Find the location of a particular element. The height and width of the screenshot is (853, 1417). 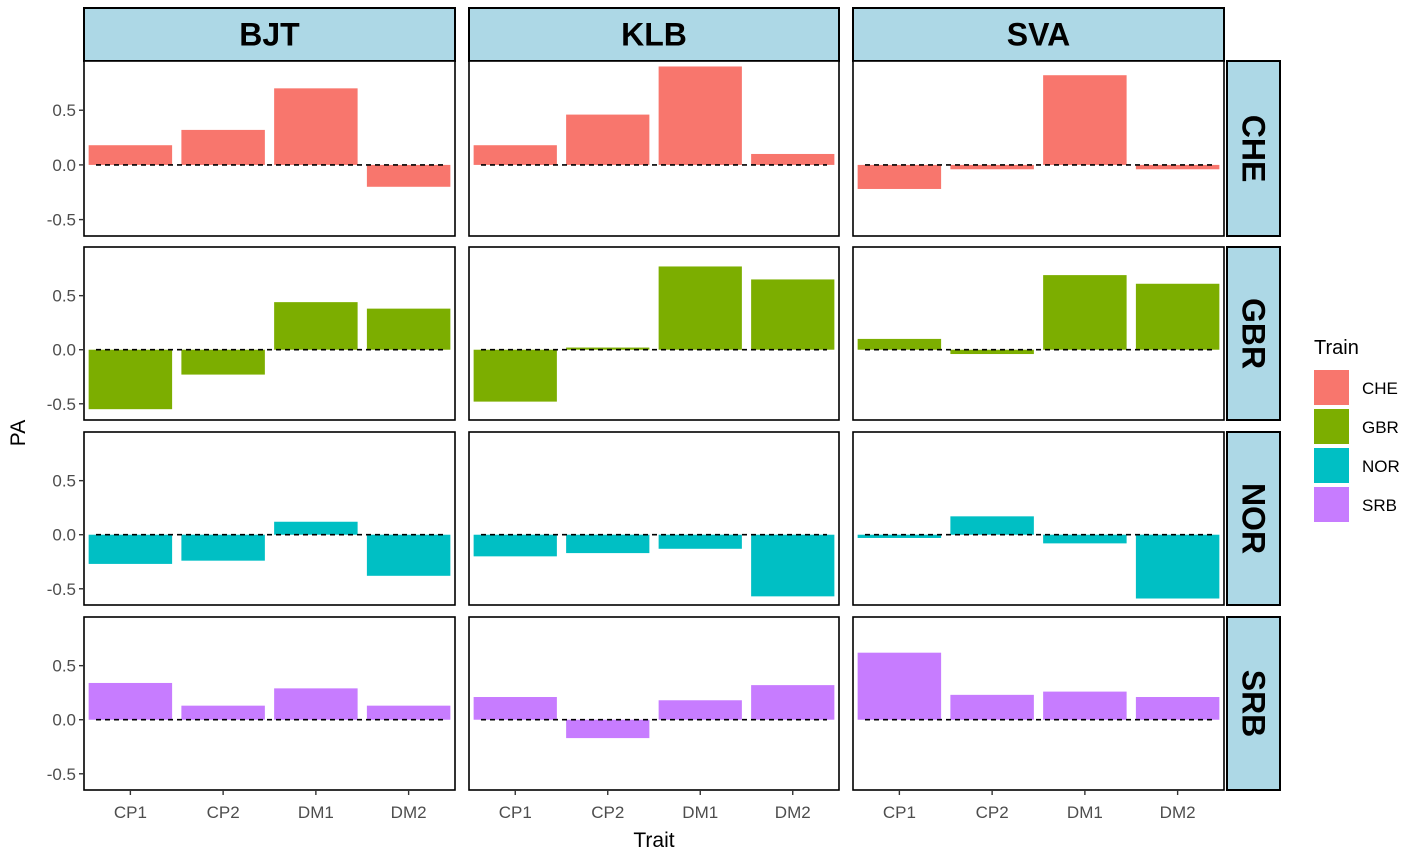

bar-nor-bjt-cp2 is located at coordinates (223, 547).